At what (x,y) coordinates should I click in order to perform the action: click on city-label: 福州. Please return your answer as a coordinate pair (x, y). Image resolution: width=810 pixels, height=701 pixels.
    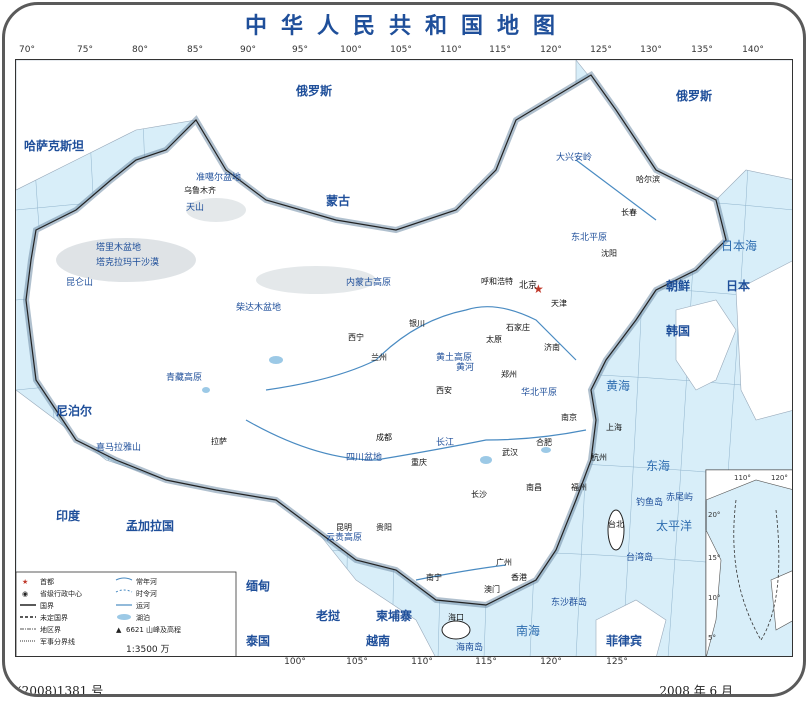
    Looking at the image, I should click on (579, 487).